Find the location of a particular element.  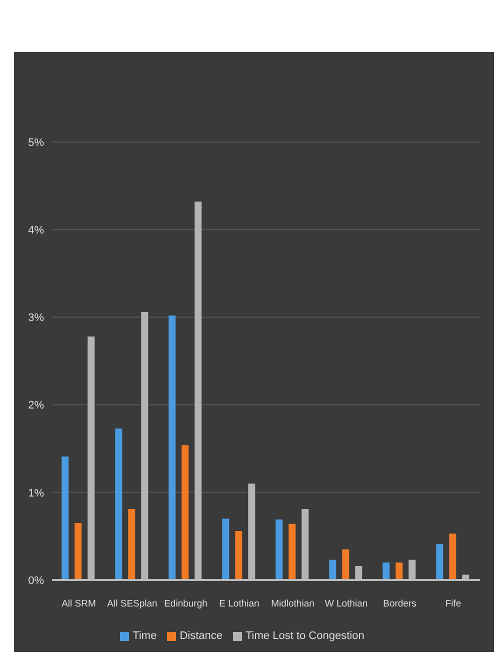

x-tick-label: W Lothian is located at coordinates (346, 604).